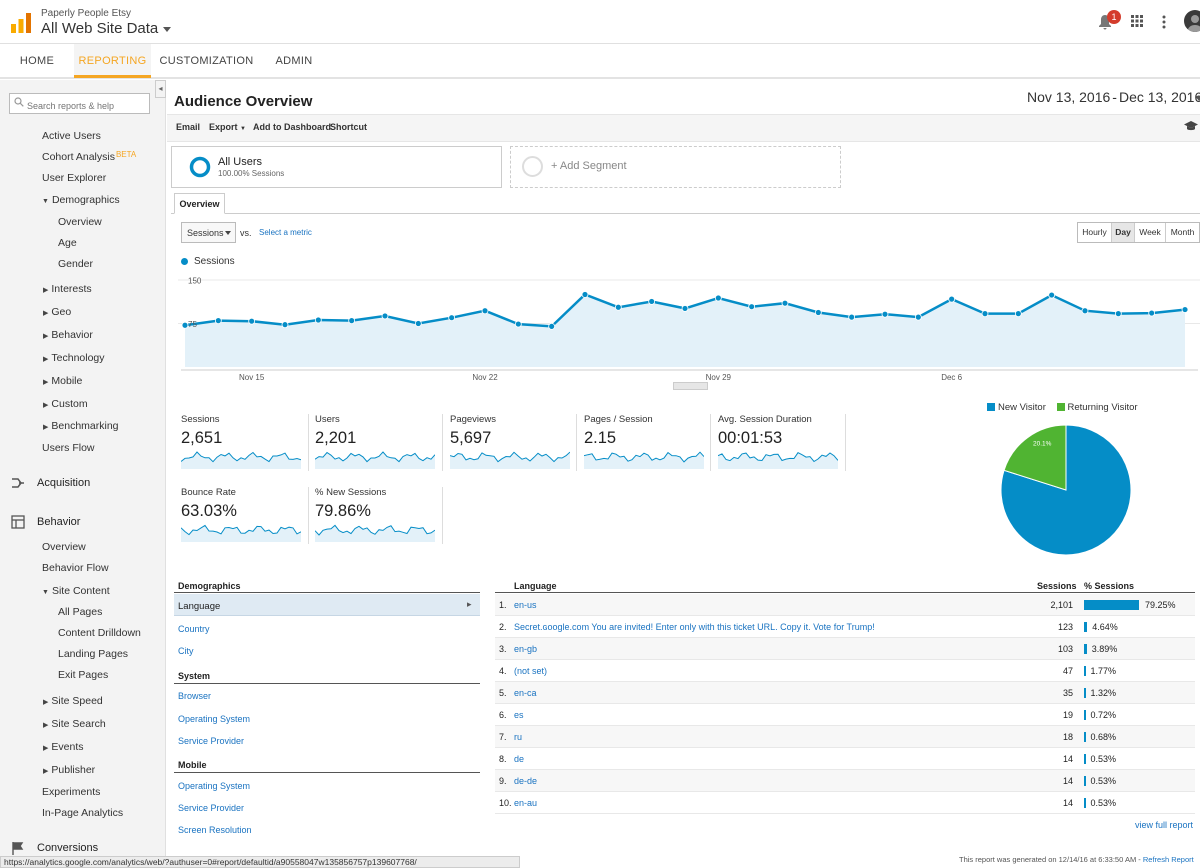 Image resolution: width=1200 pixels, height=868 pixels. Describe the element at coordinates (1164, 22) in the screenshot. I see `more-vert-icon` at that location.